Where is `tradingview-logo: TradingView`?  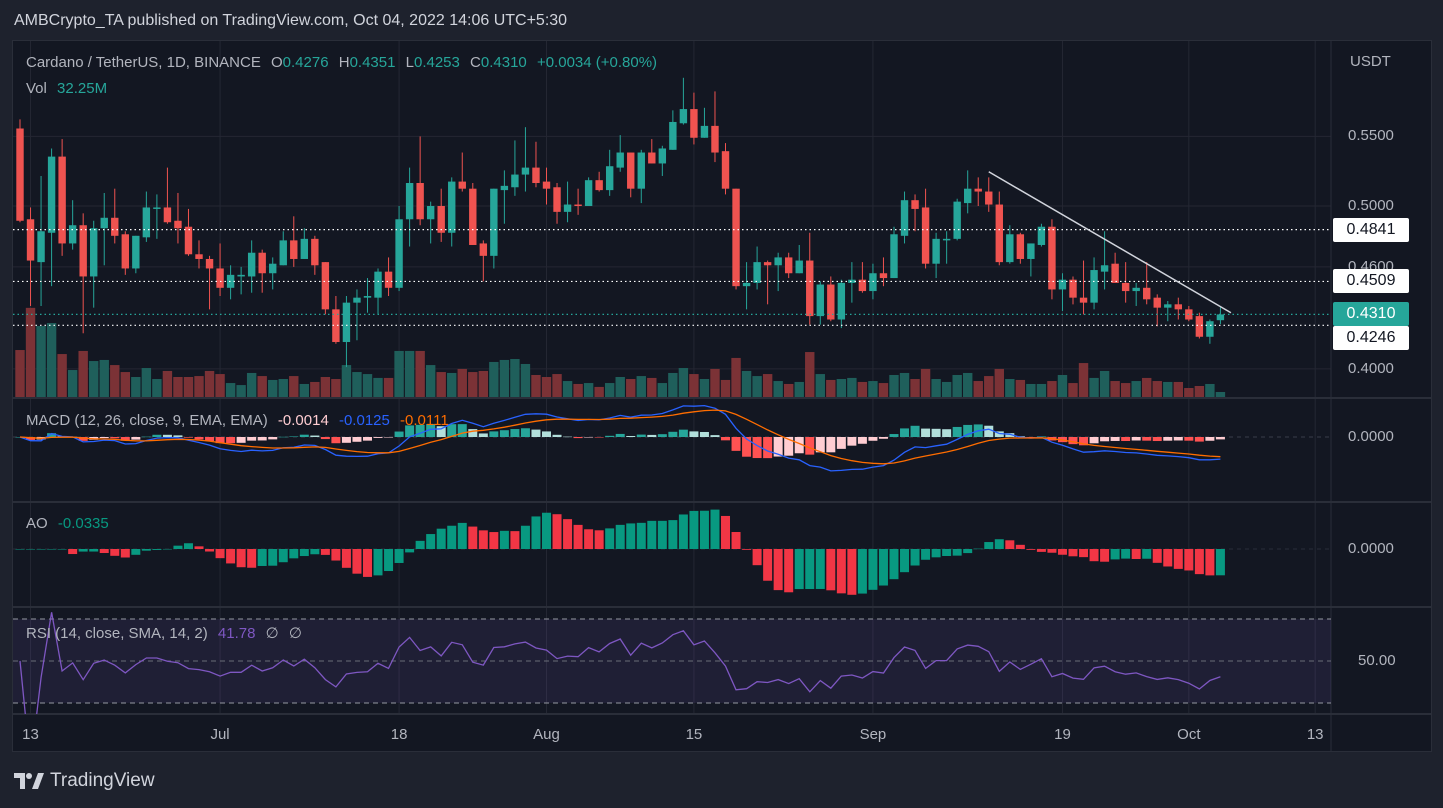 tradingview-logo: TradingView is located at coordinates (84, 781).